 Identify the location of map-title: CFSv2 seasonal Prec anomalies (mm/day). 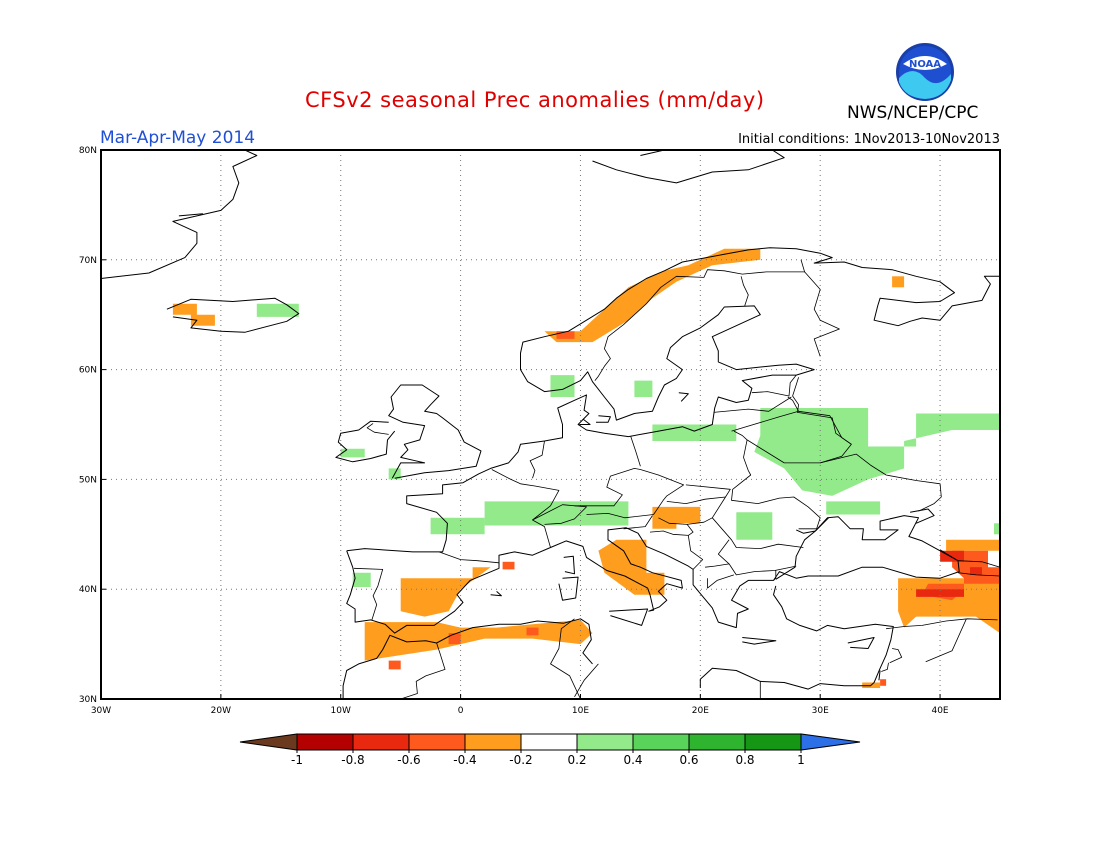
(535, 100).